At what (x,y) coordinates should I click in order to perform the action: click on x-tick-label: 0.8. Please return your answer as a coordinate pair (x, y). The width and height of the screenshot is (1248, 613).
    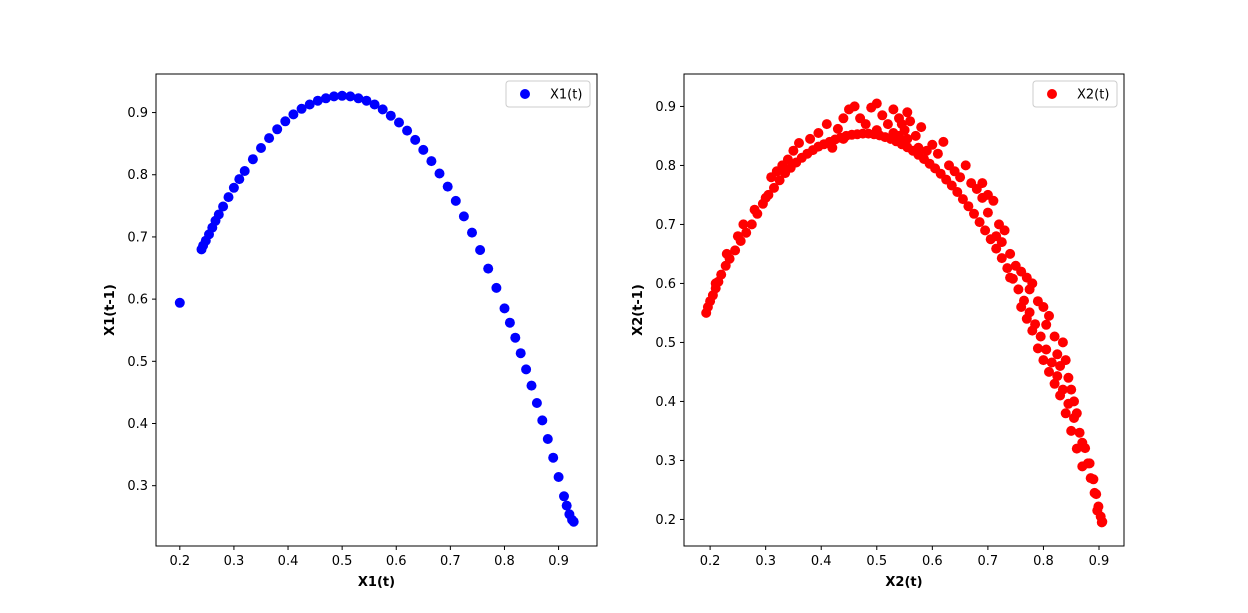
    Looking at the image, I should click on (504, 561).